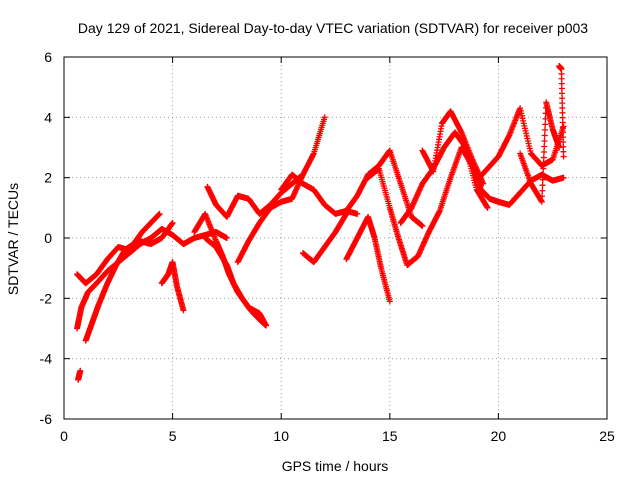  I want to click on x-tick-label: 0, so click(64, 436).